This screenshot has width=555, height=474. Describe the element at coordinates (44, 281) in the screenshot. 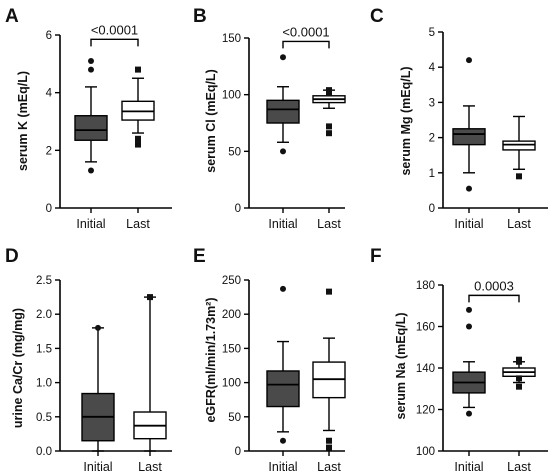

I see `y-tick-label: 2.5` at that location.